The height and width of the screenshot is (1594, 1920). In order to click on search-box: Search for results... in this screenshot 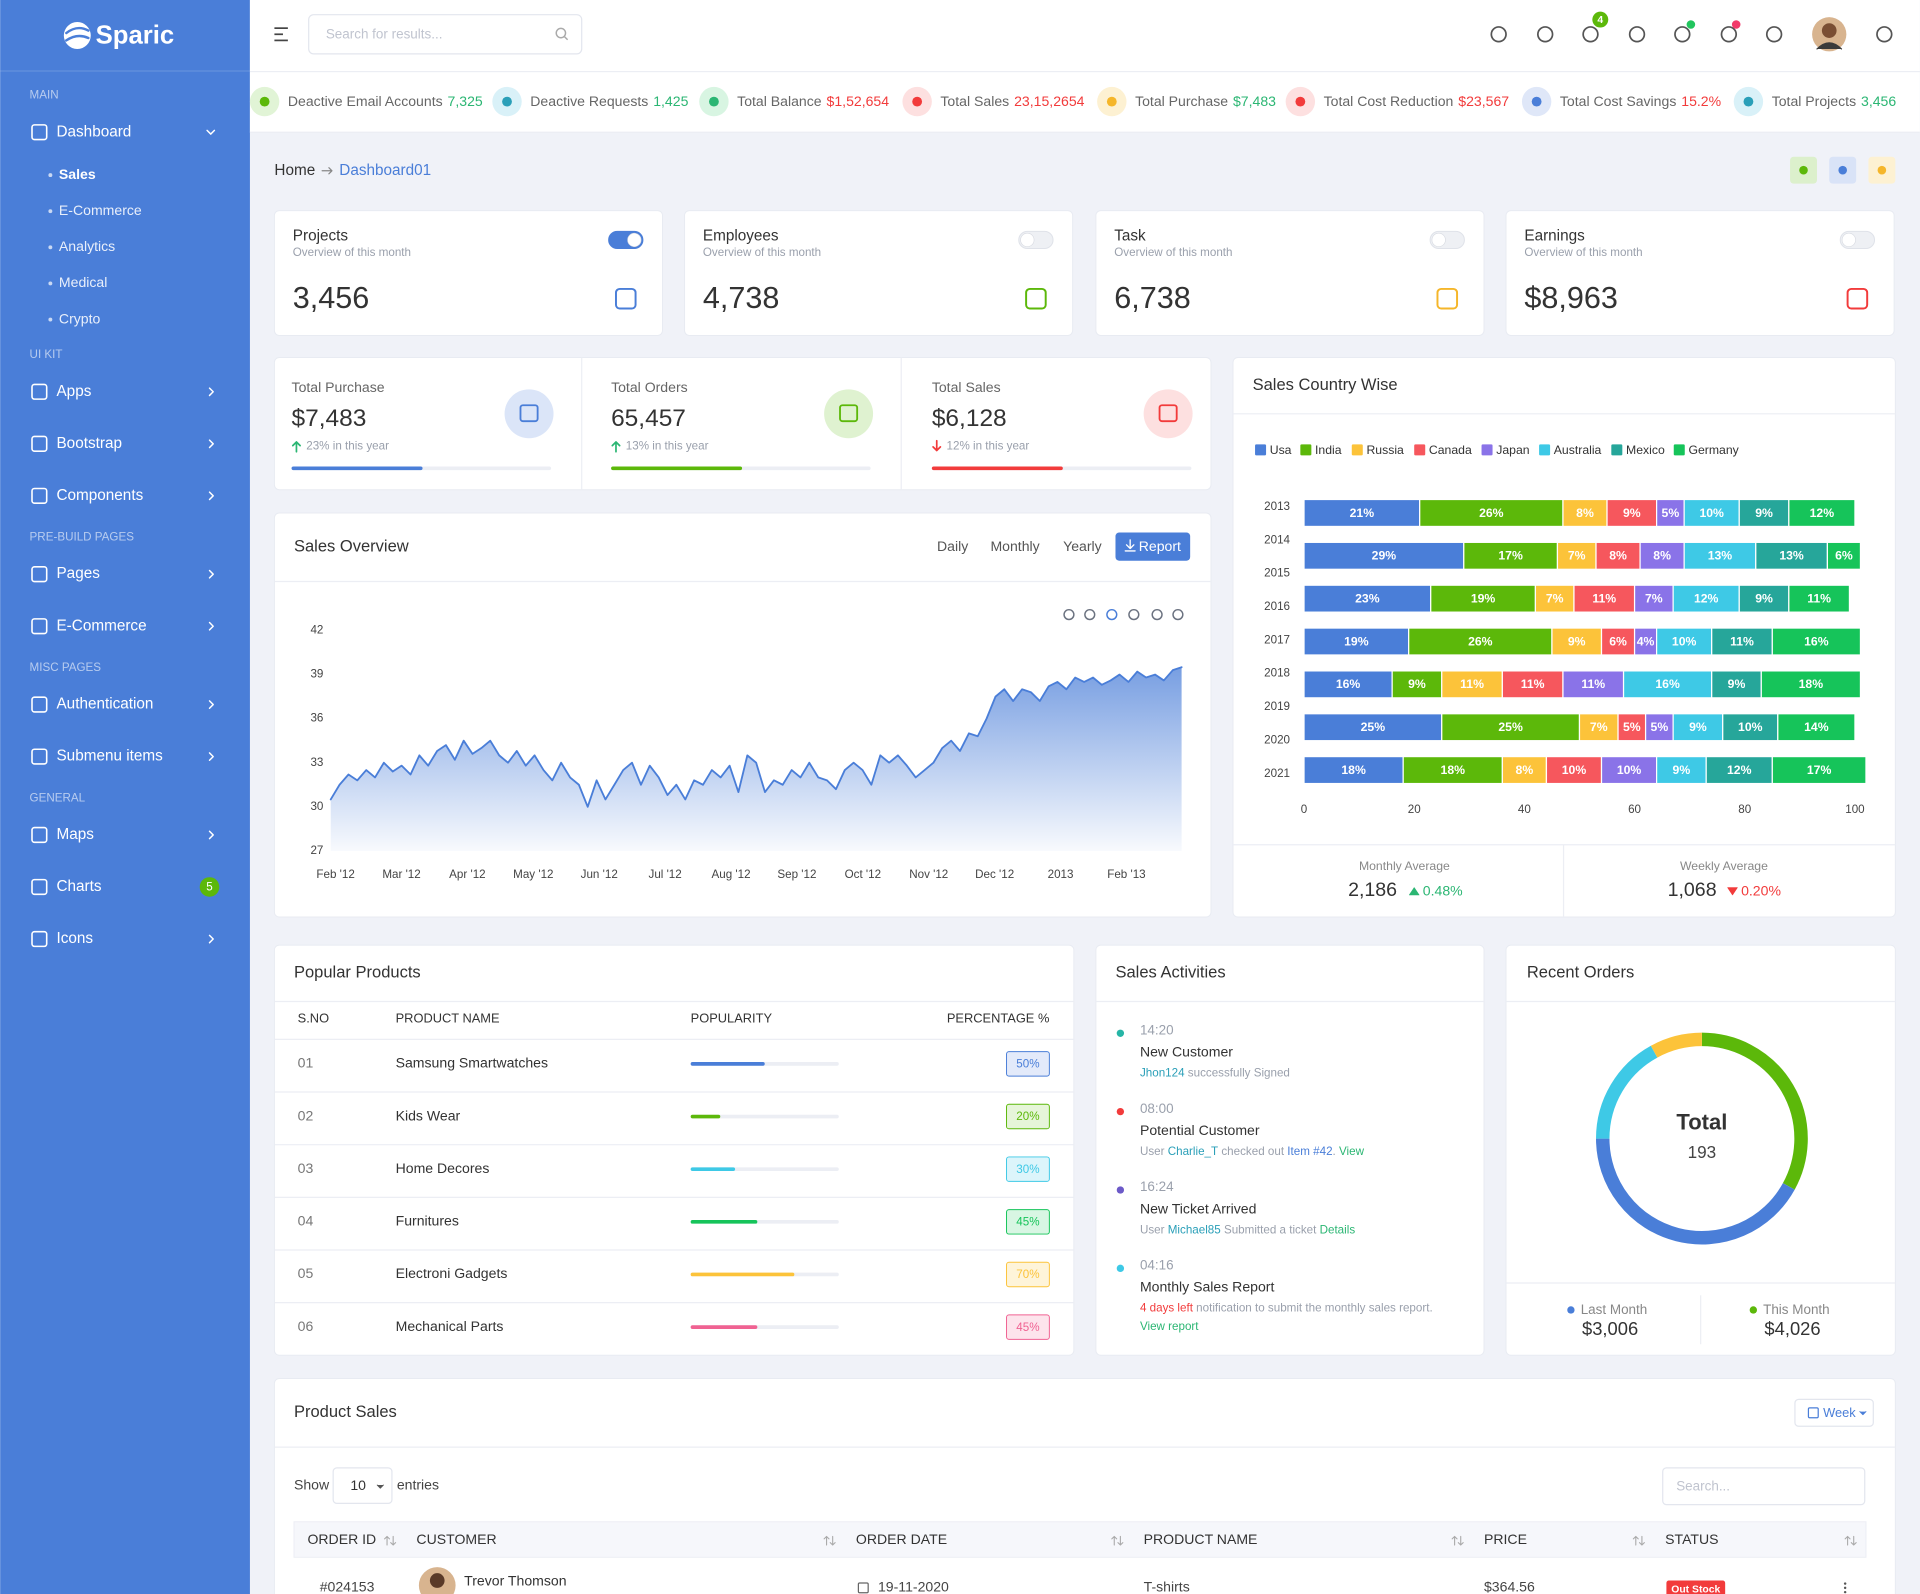, I will do `click(445, 34)`.